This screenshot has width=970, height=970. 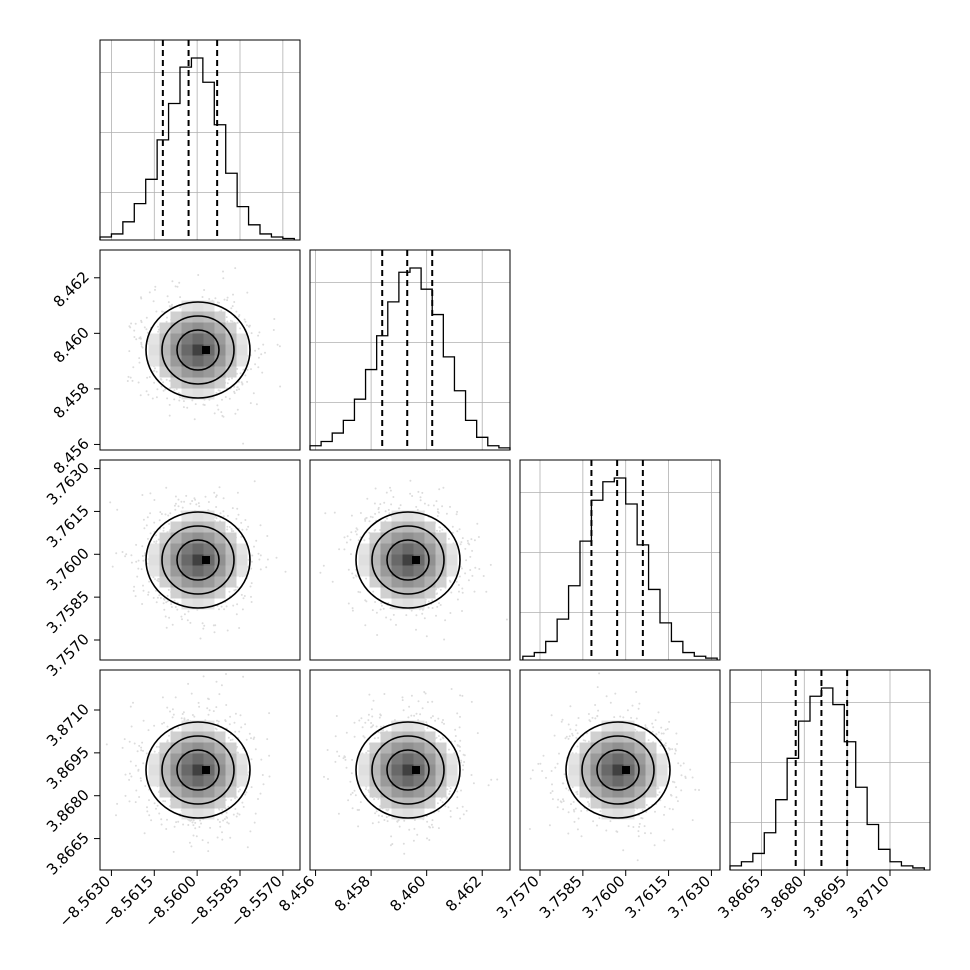 What do you see at coordinates (71, 400) in the screenshot?
I see `y-tick-label: 8.458` at bounding box center [71, 400].